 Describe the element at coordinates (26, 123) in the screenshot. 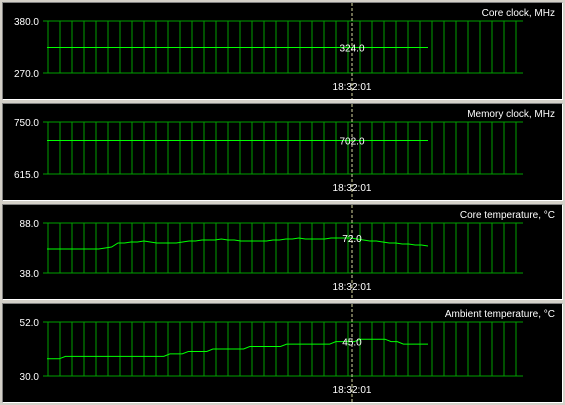

I see `y-max-label: 750.0` at that location.